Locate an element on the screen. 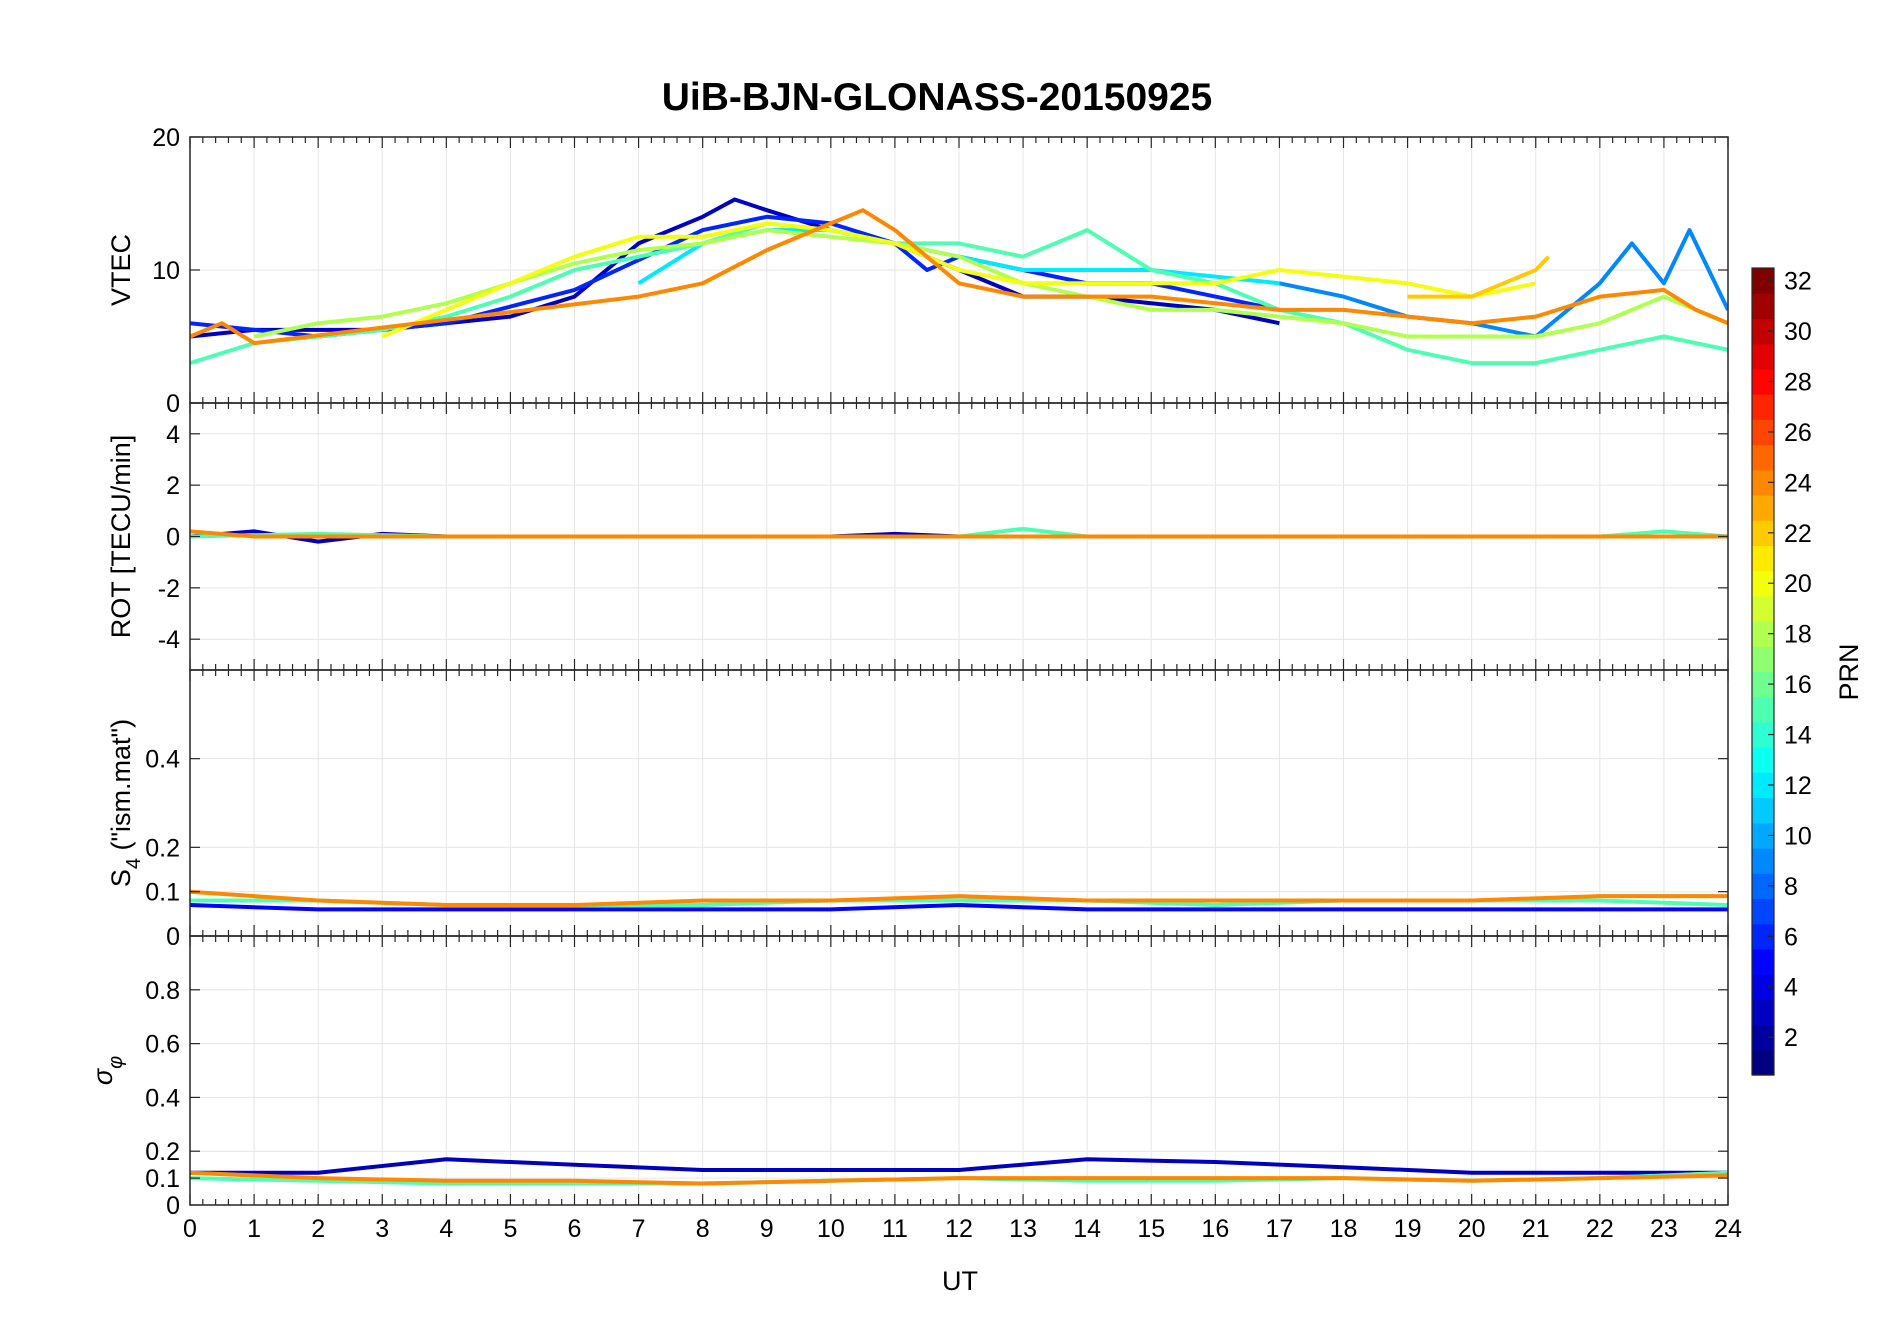  colorbar-tick-label: 4 is located at coordinates (1791, 988).